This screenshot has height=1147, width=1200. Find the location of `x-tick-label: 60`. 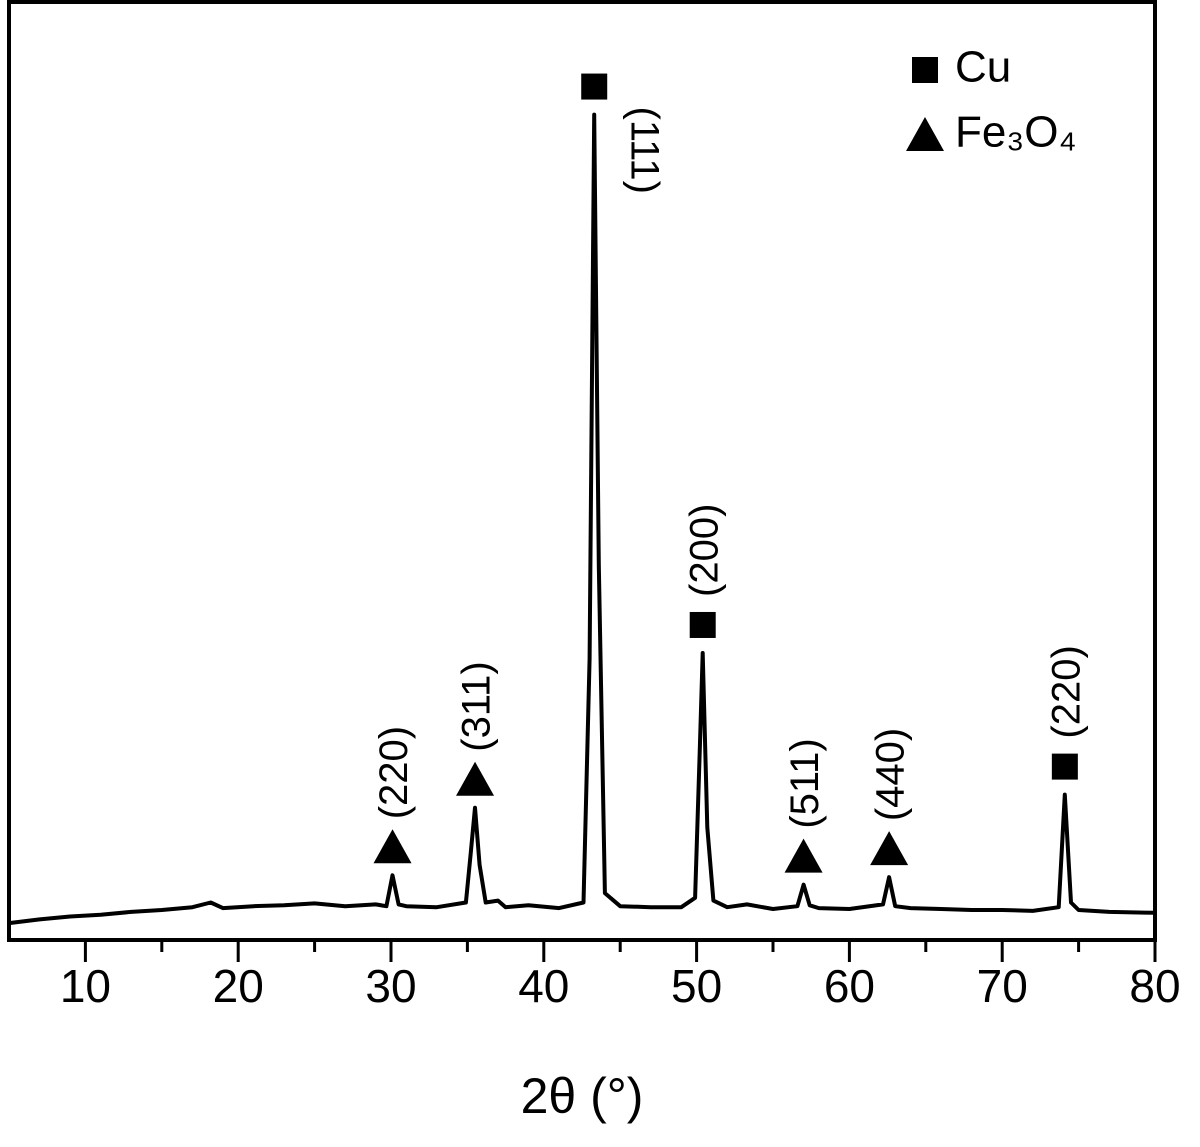

x-tick-label: 60 is located at coordinates (849, 986).